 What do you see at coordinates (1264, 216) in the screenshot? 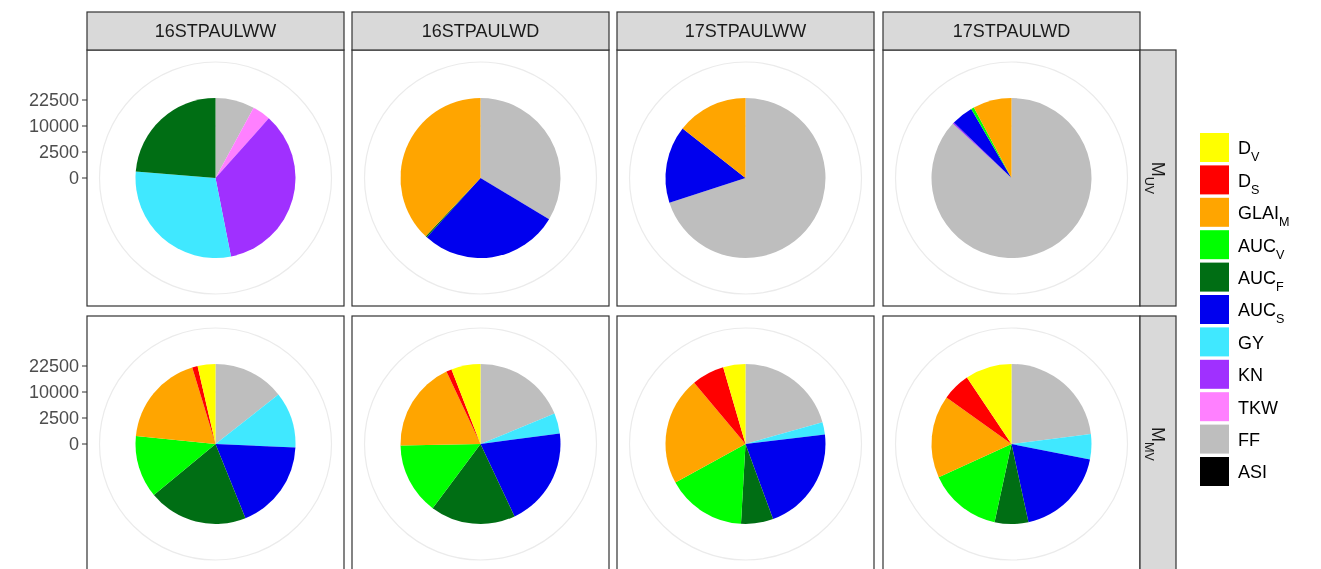
I see `legend-label: GLAI$_{M}$` at bounding box center [1264, 216].